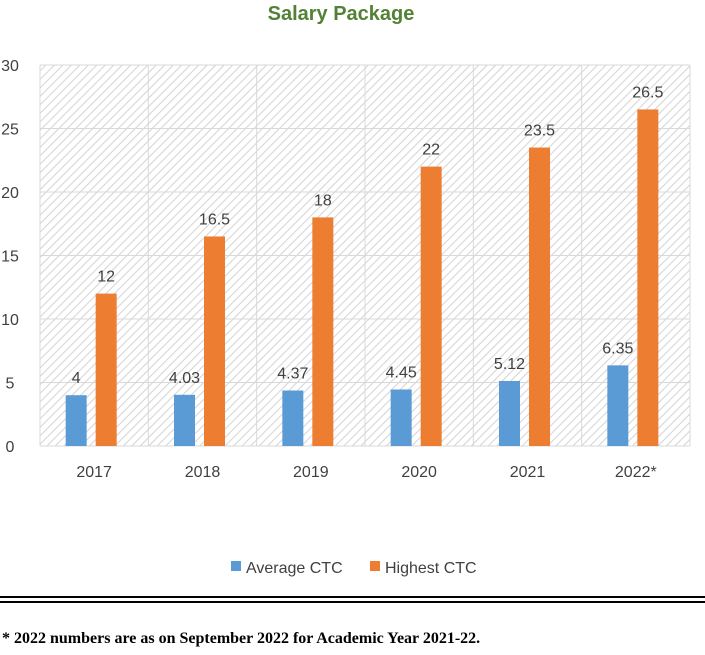  Describe the element at coordinates (10, 447) in the screenshot. I see `y-tick-label: 0` at that location.